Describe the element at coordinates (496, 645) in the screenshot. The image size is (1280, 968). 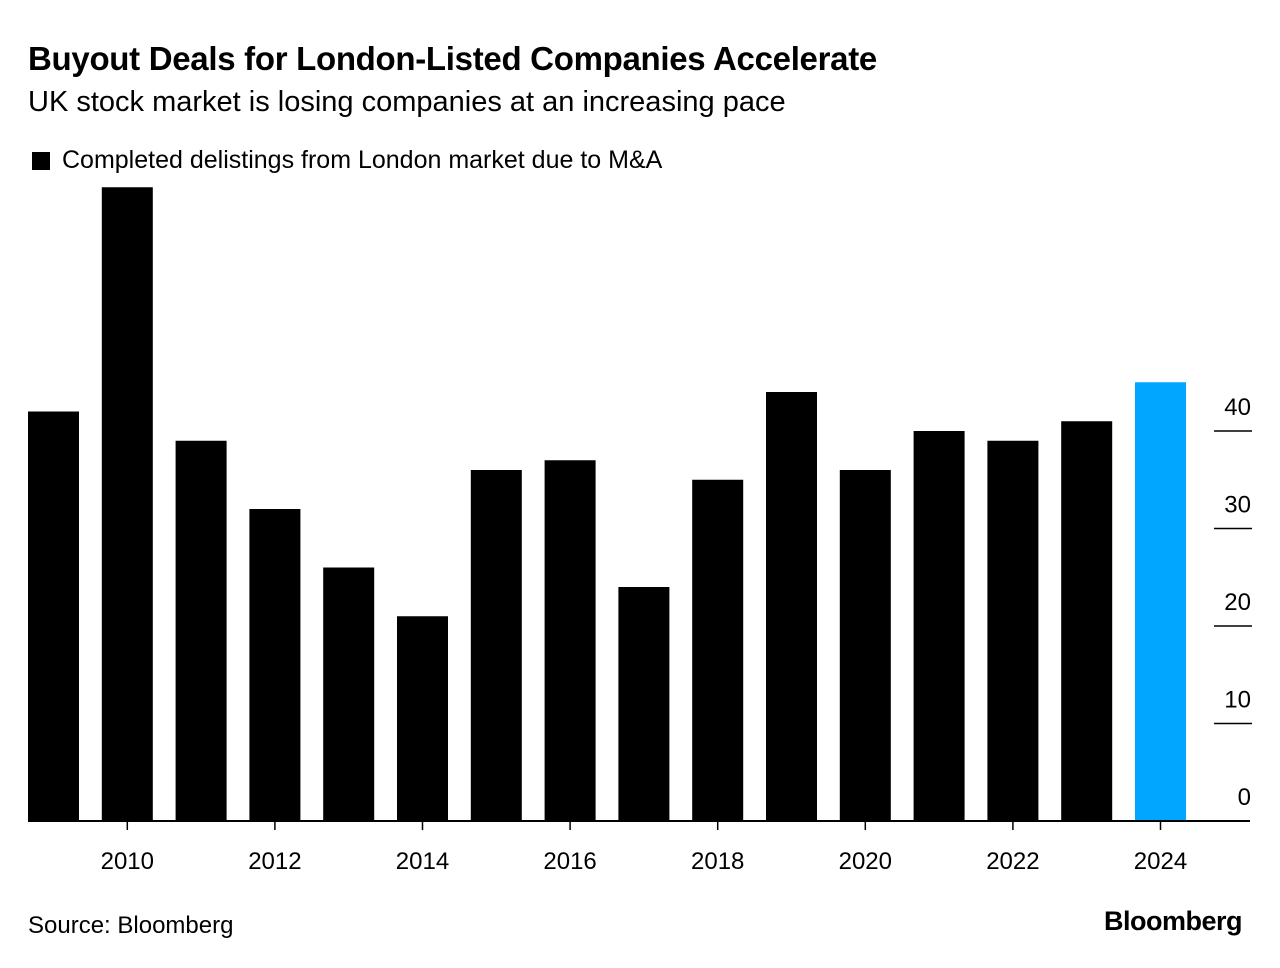
I see `bar-2015` at that location.